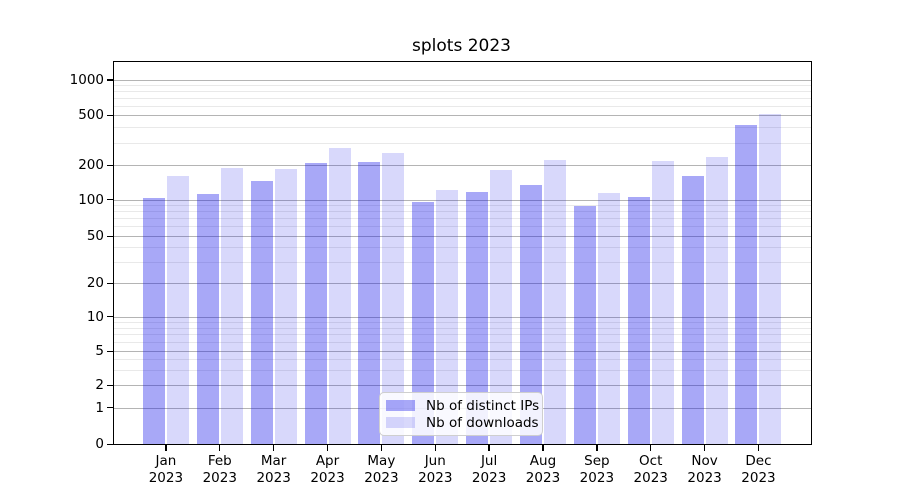 This screenshot has height=500, width=900. I want to click on bar-distinct-ips-mar, so click(261, 312).